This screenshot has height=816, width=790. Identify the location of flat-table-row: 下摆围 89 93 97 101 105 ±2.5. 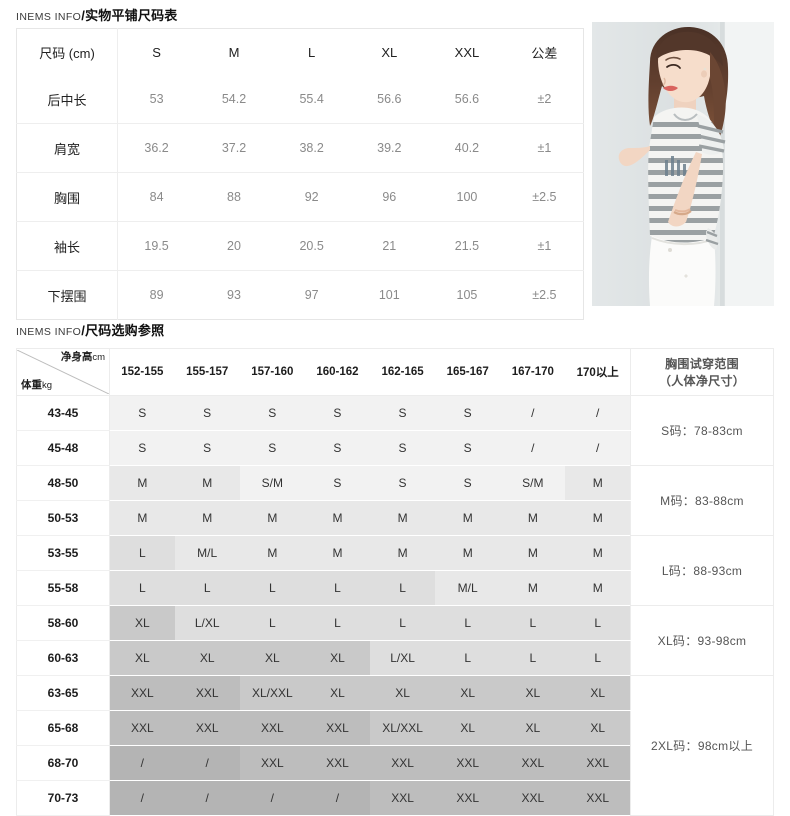
(300, 295).